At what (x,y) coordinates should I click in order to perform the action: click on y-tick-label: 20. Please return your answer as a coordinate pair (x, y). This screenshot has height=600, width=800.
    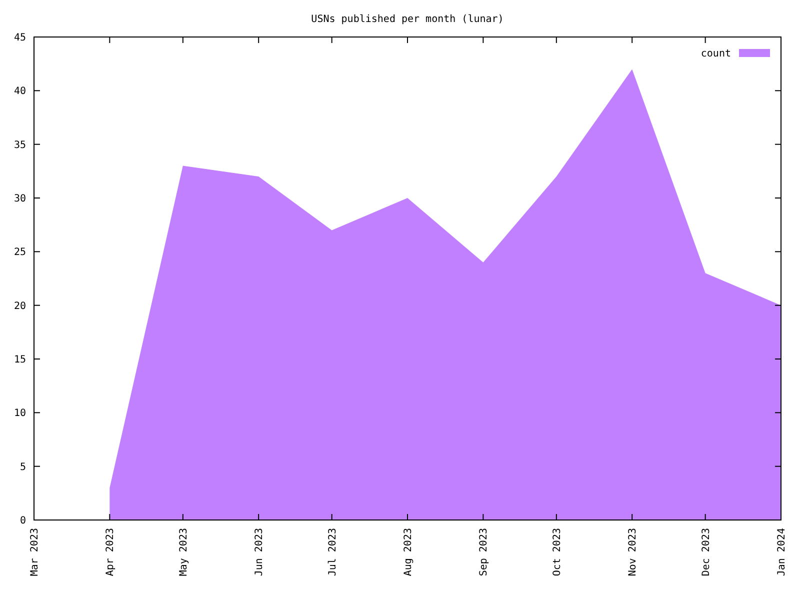
    Looking at the image, I should click on (20, 306).